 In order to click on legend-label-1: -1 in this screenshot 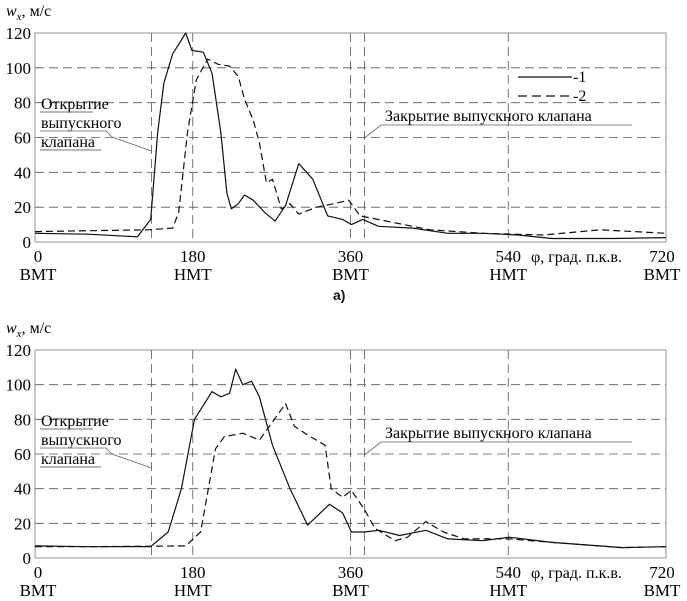, I will do `click(579, 77)`.